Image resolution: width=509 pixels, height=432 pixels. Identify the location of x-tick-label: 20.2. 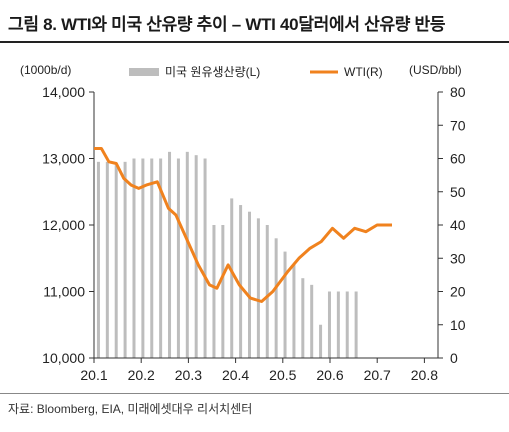
(141, 375).